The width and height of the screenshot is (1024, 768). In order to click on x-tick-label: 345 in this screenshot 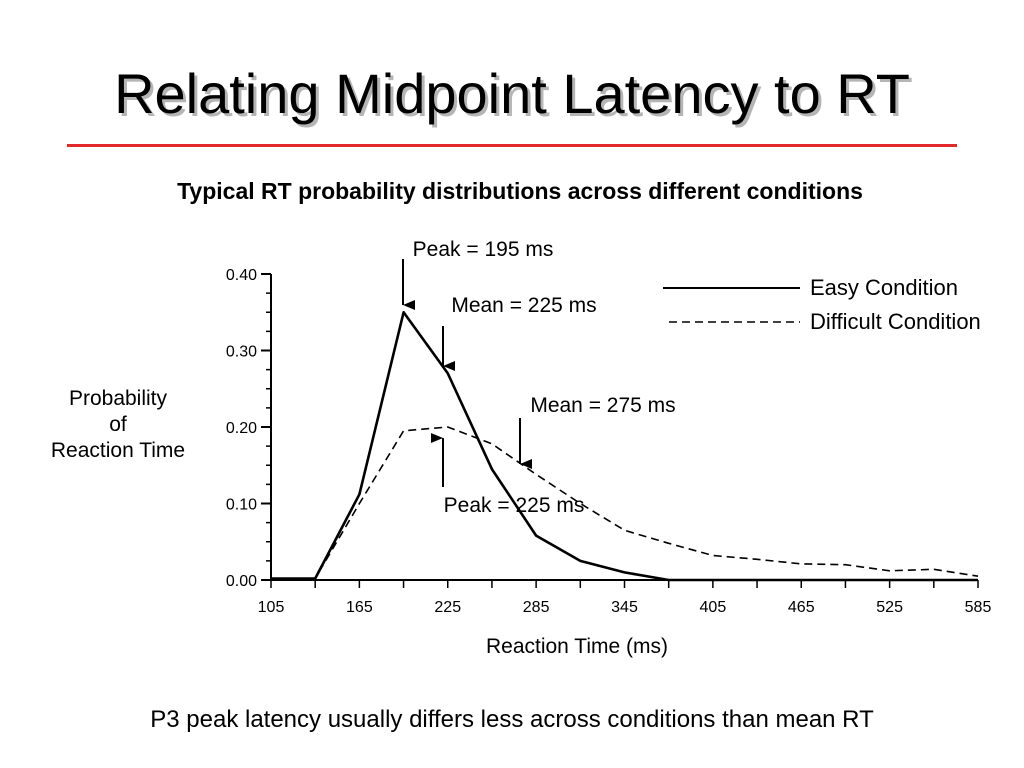, I will do `click(624, 607)`.